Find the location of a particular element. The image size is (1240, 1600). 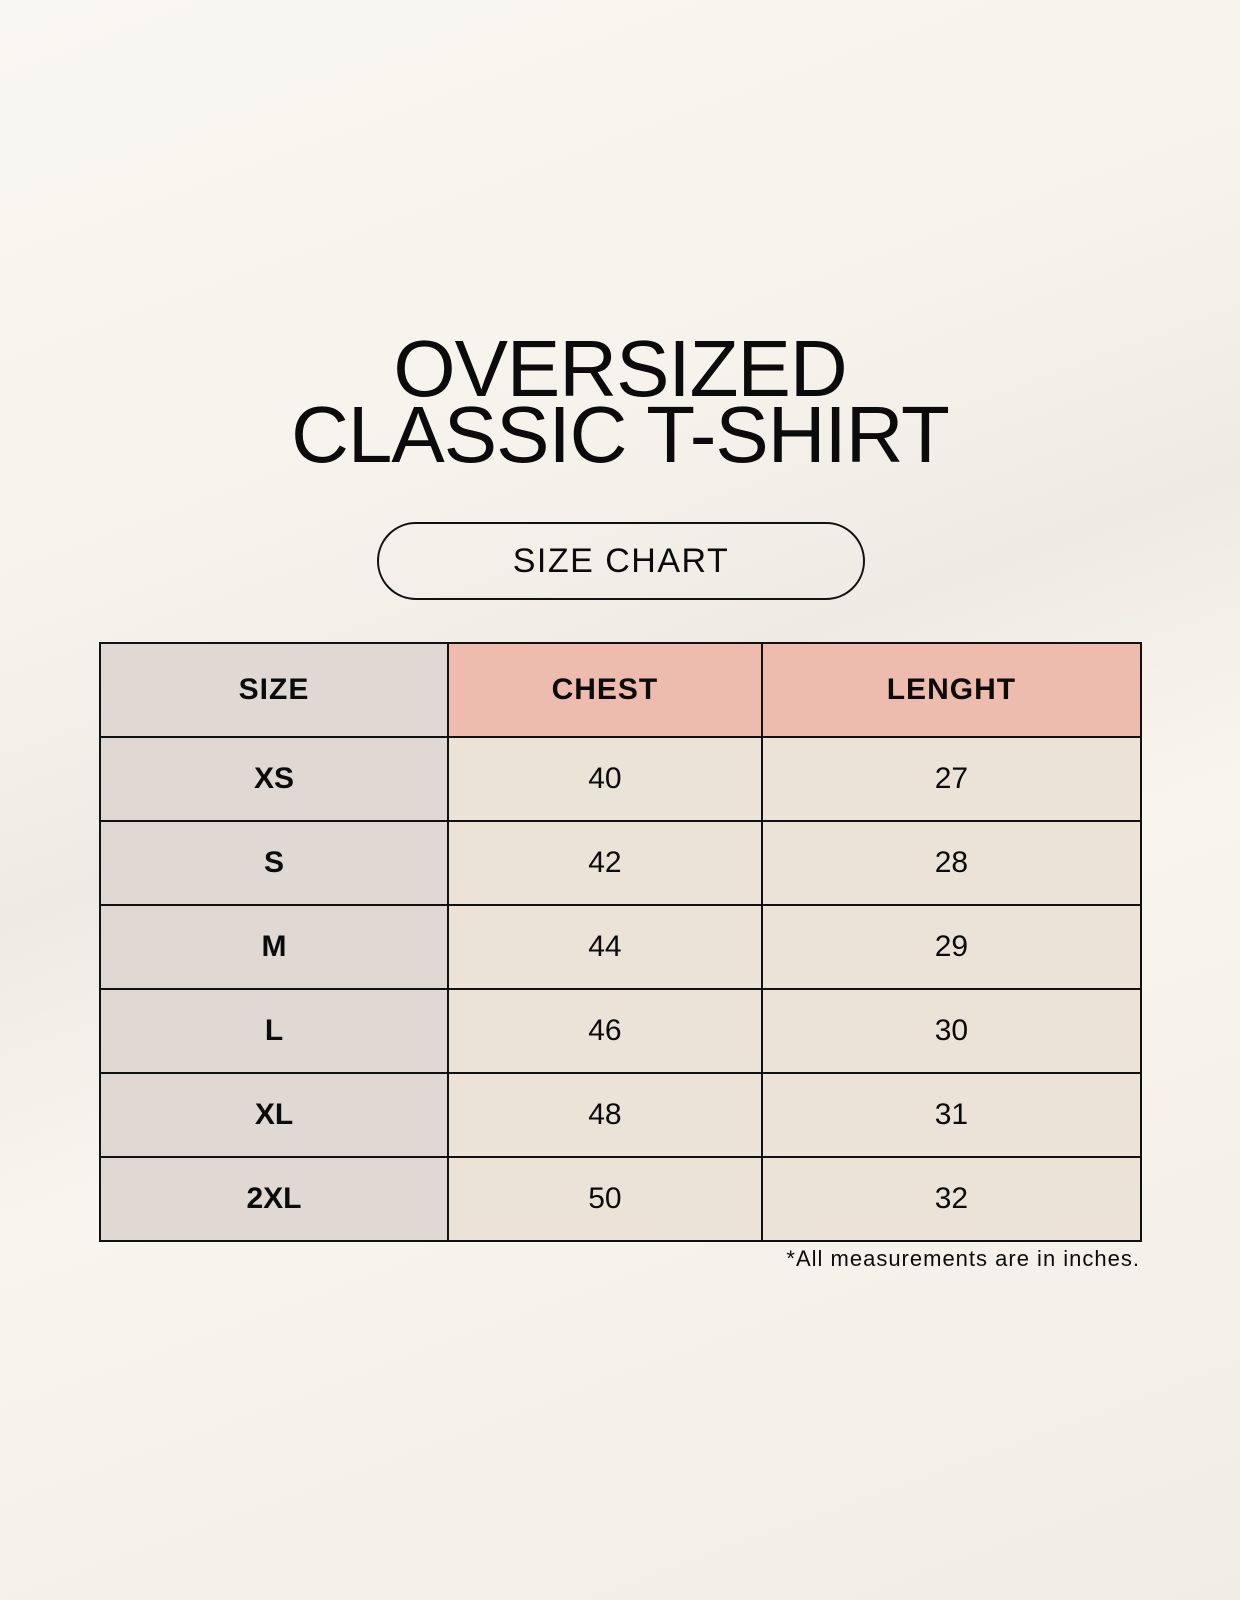

size-cell: L is located at coordinates (274, 1031).